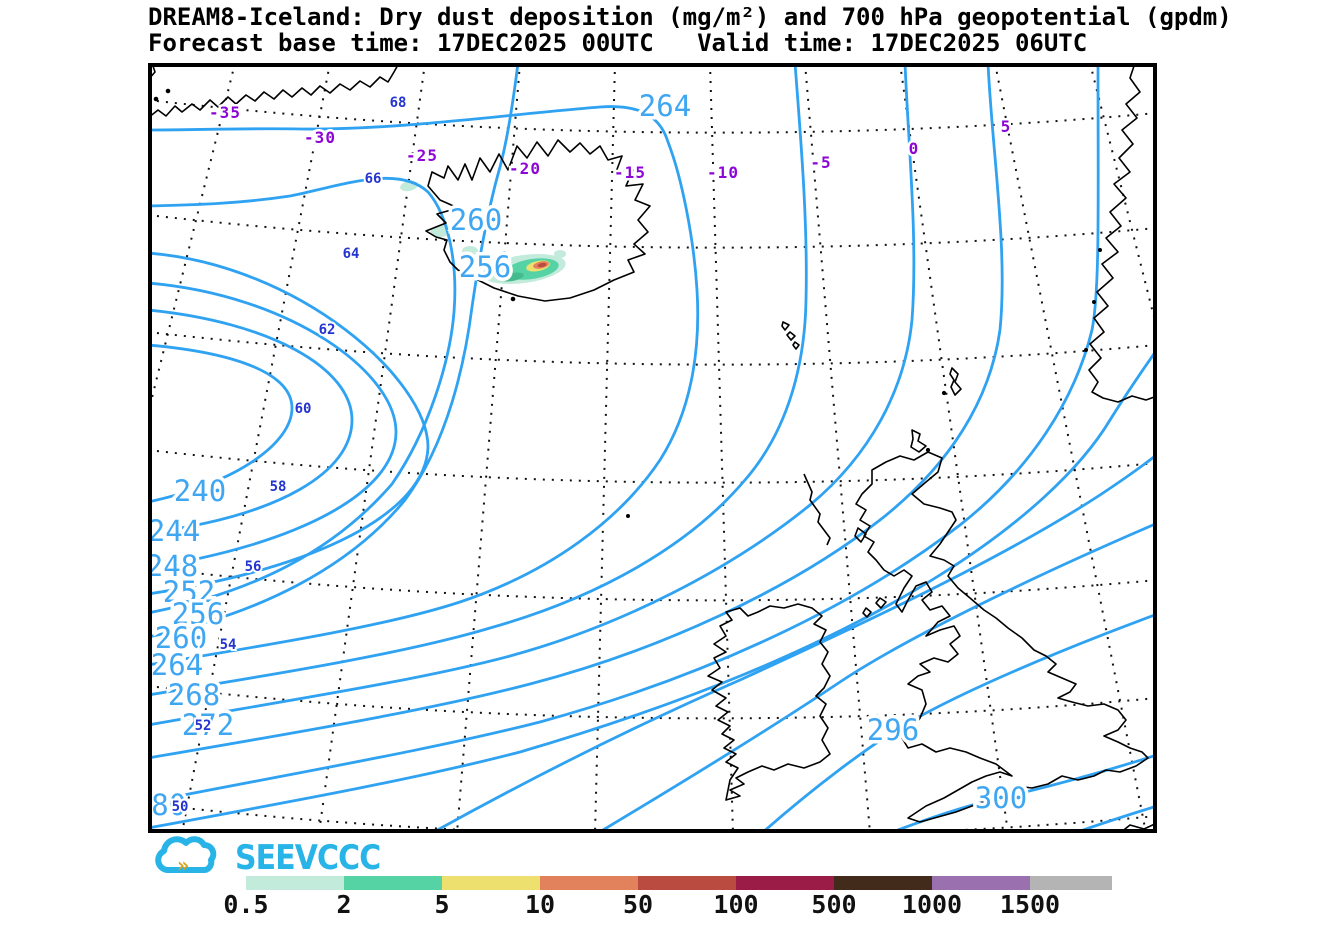 The image size is (1324, 925). I want to click on latitude-label: 52, so click(203, 726).